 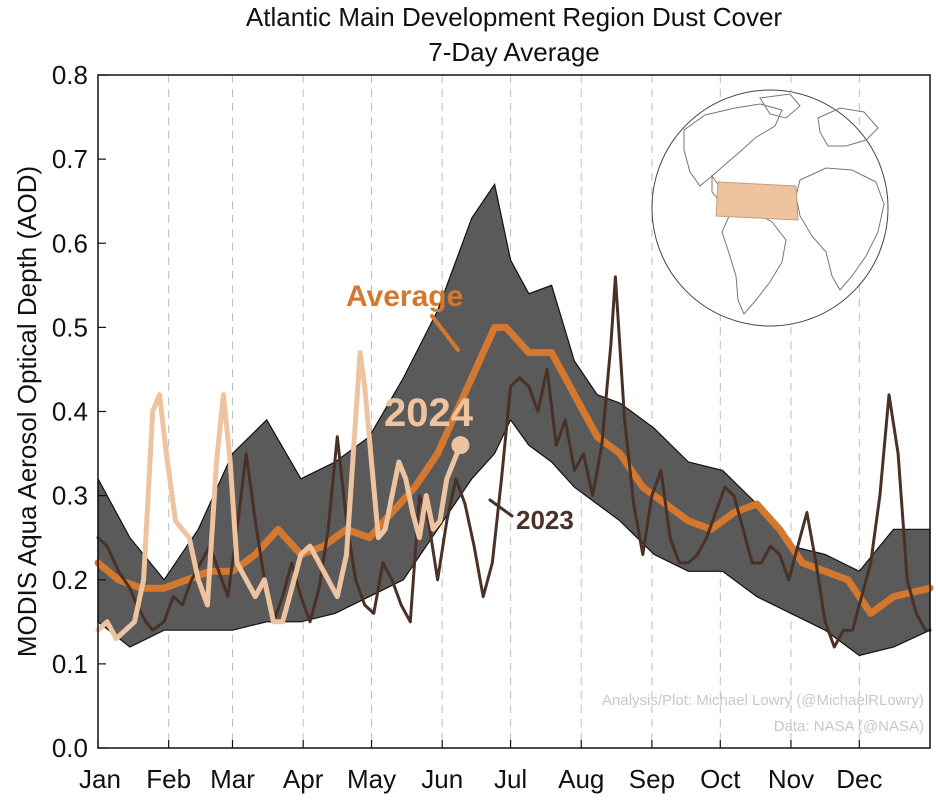 What do you see at coordinates (442, 779) in the screenshot?
I see `x-tick-label: Jun` at bounding box center [442, 779].